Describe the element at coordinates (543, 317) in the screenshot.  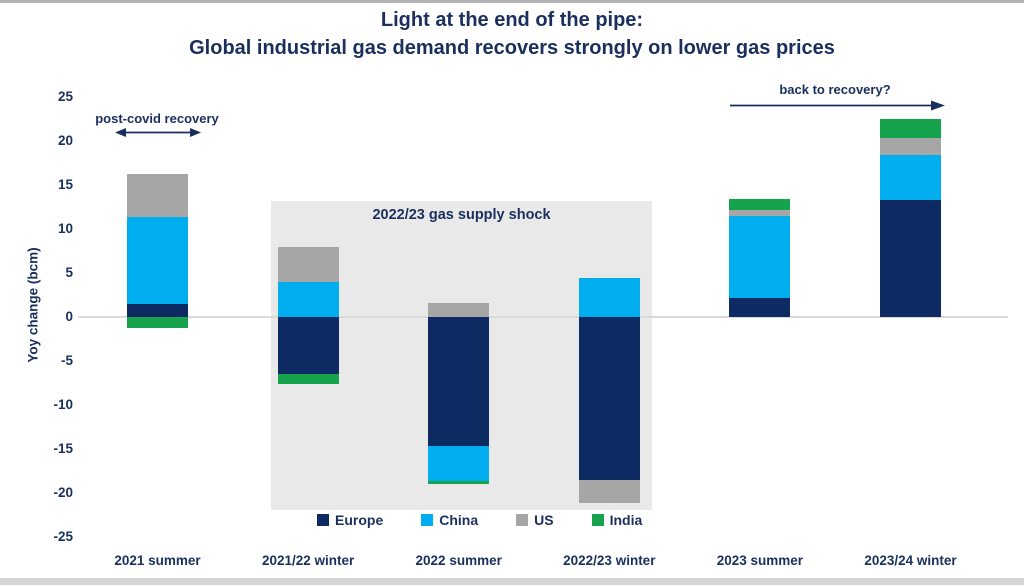
I see `zero-gridline` at that location.